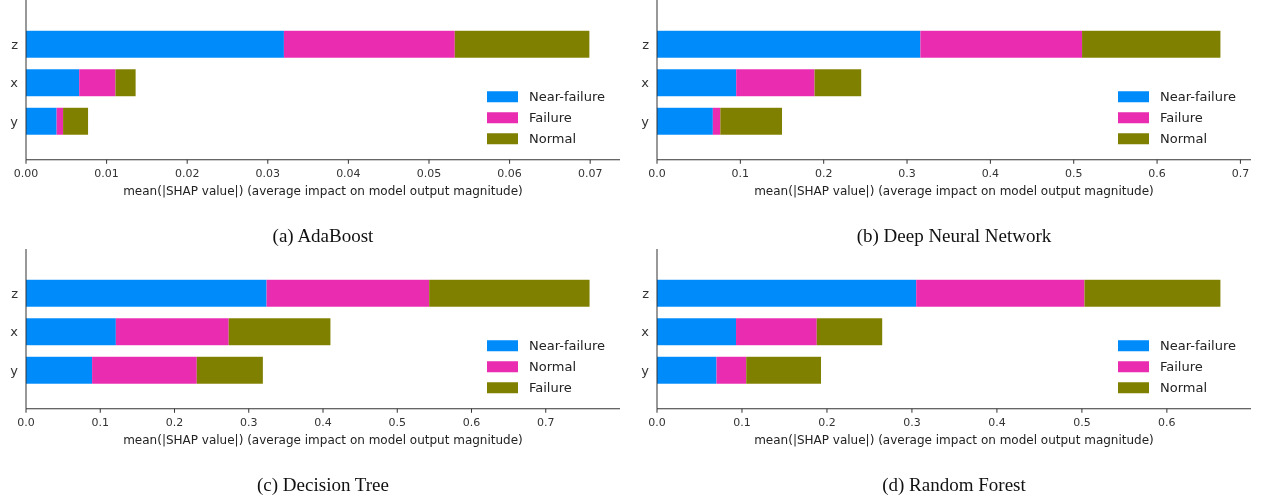 This screenshot has height=498, width=1262. What do you see at coordinates (187, 173) in the screenshot?
I see `x-tick-label: 0.02` at bounding box center [187, 173].